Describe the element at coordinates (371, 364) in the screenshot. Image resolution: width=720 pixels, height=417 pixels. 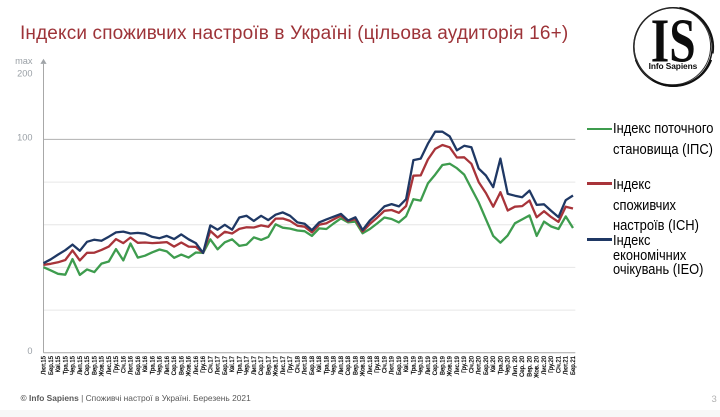
I see `svg-text: Лис.18` at that location.